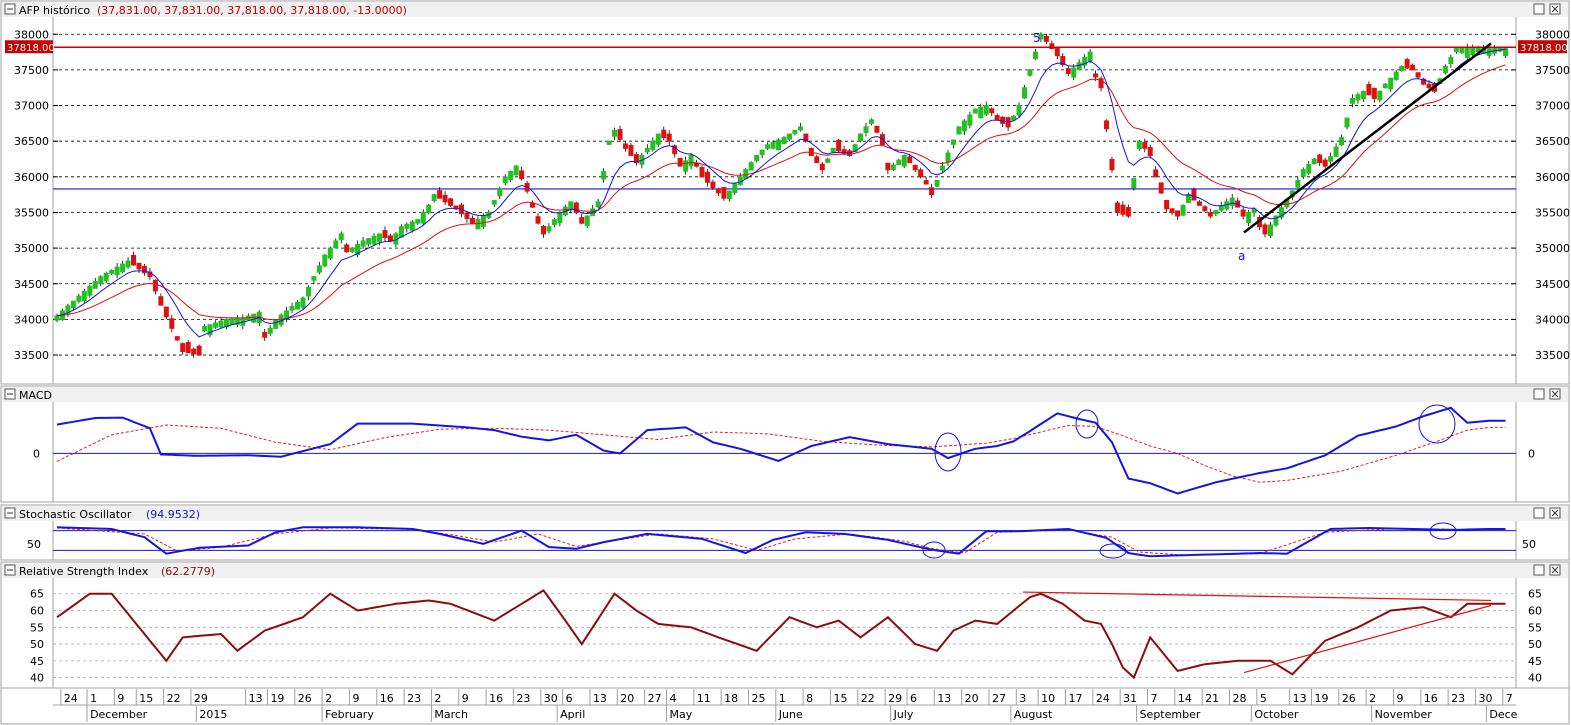 This screenshot has width=1571, height=725. I want to click on x-day-label: 21, so click(1212, 698).